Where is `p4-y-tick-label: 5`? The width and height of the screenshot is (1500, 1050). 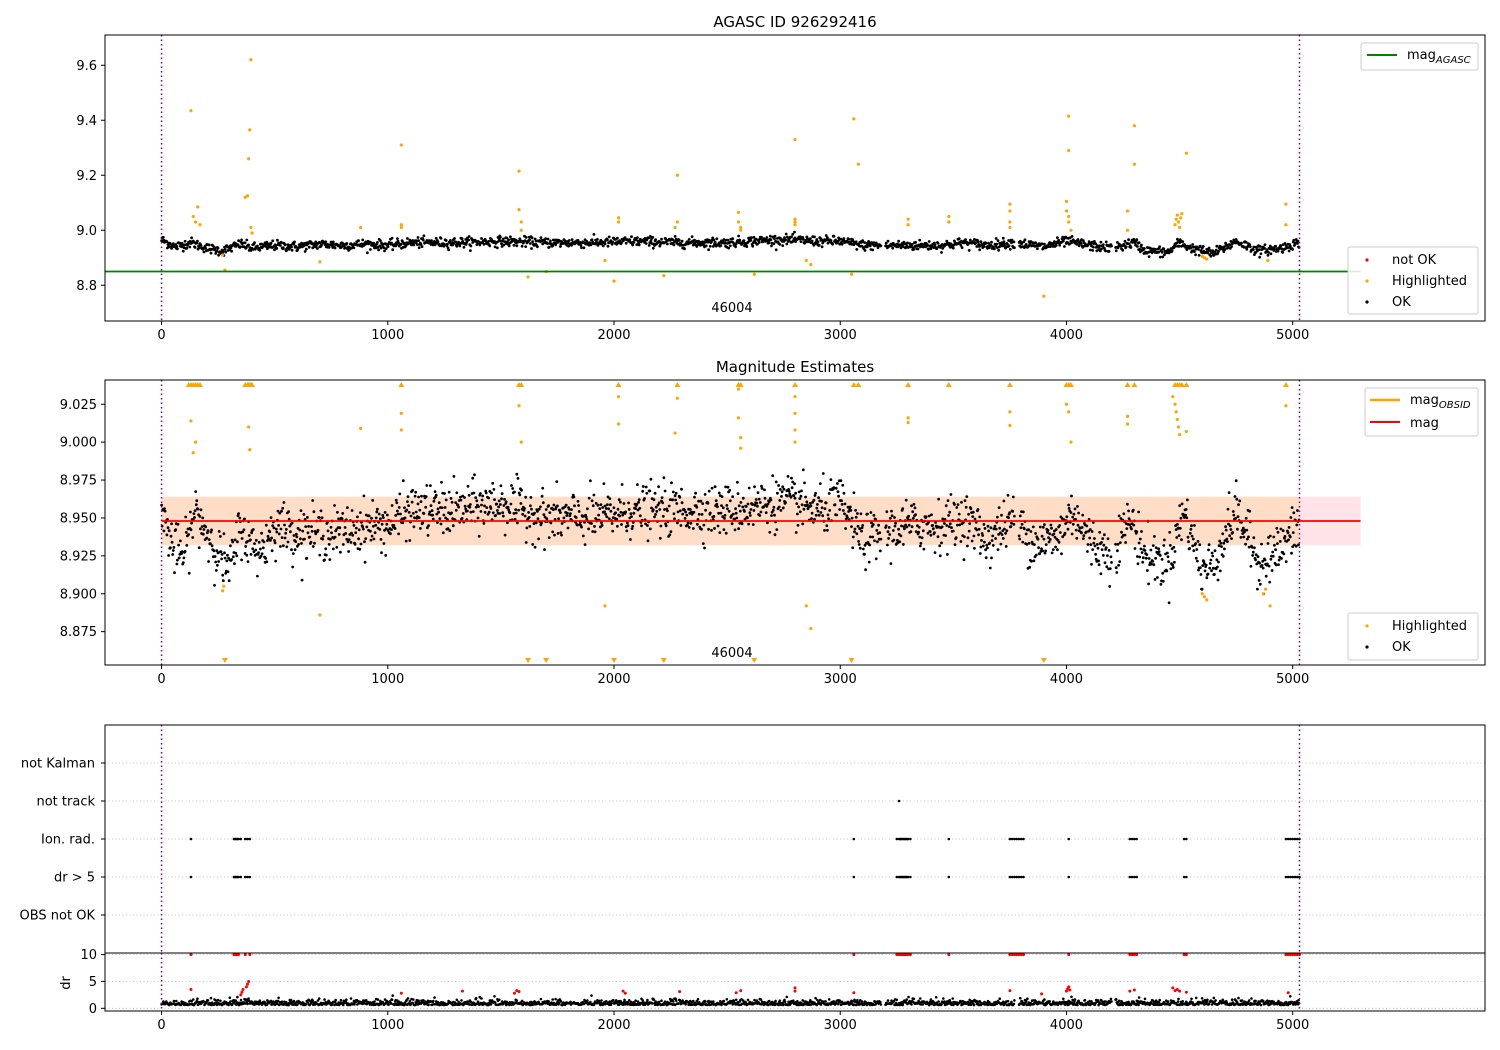 p4-y-tick-label: 5 is located at coordinates (93, 982).